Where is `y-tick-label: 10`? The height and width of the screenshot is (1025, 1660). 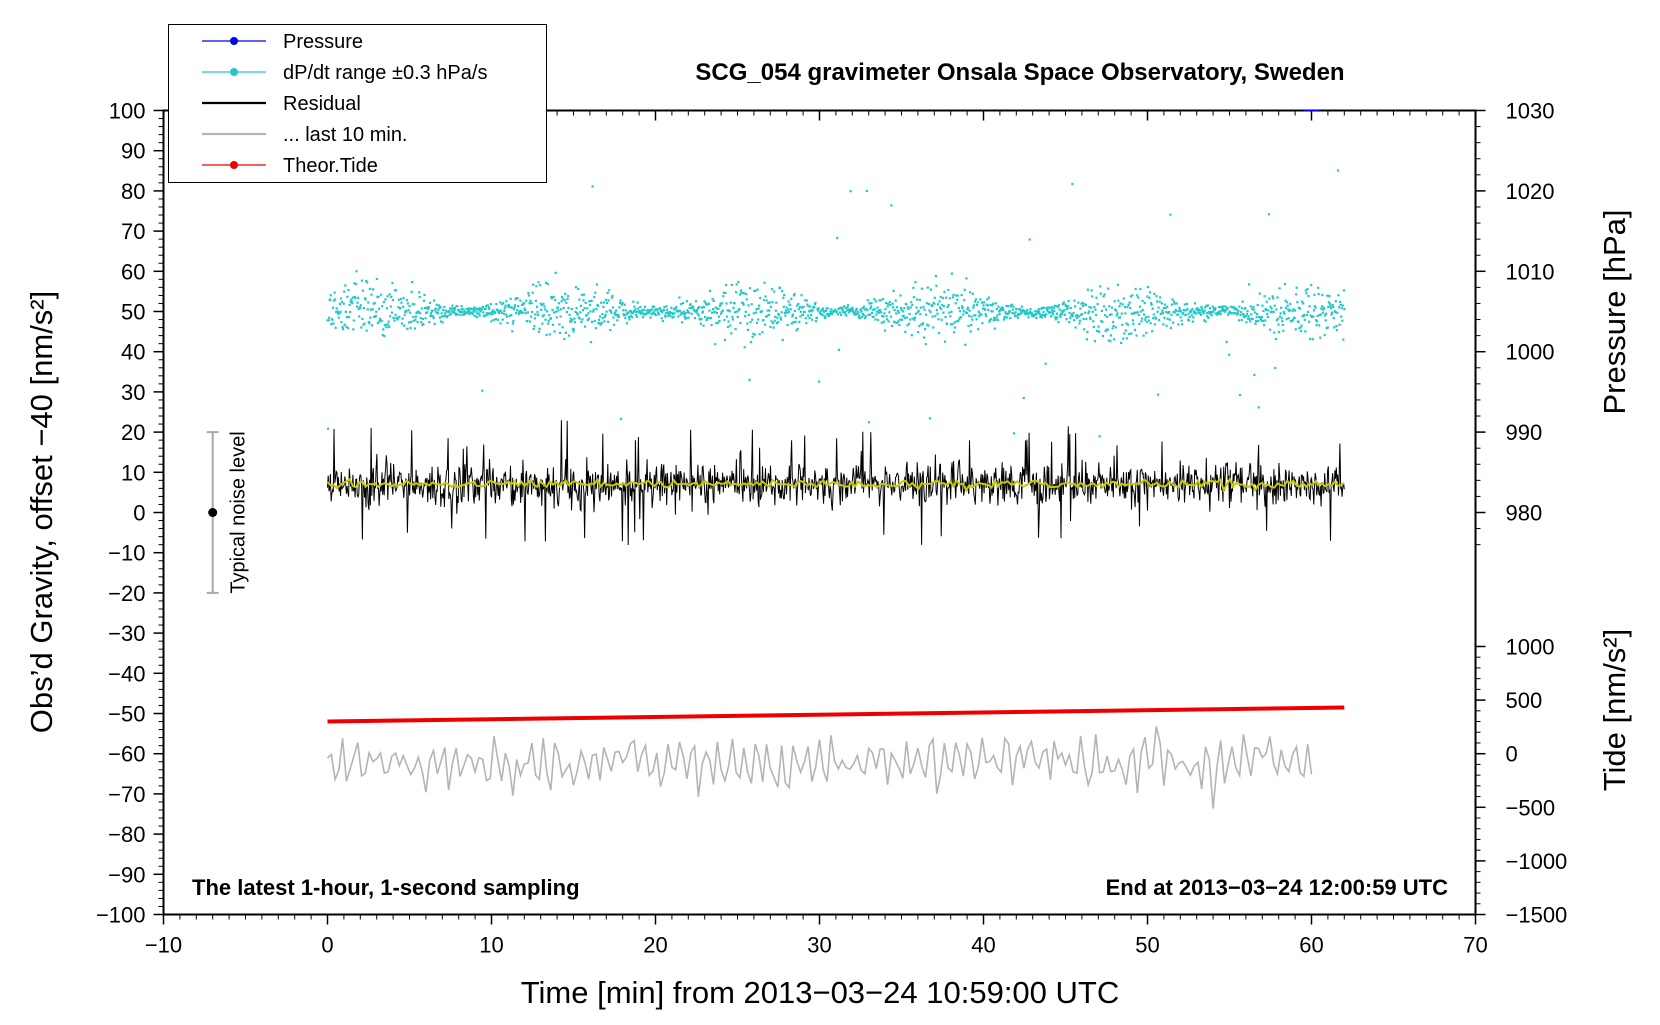
y-tick-label: 10 is located at coordinates (133, 472).